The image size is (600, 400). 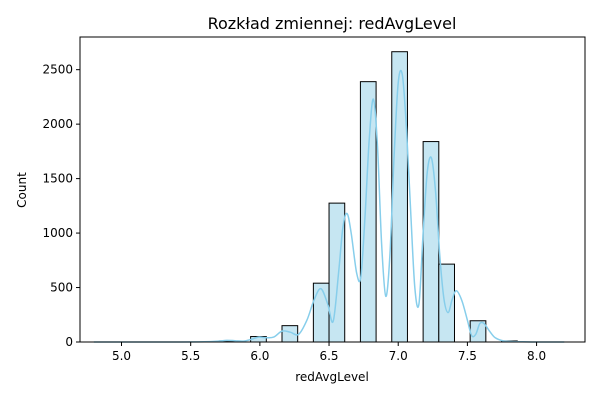 I want to click on x-tick-label: 6.5, so click(x=328, y=356).